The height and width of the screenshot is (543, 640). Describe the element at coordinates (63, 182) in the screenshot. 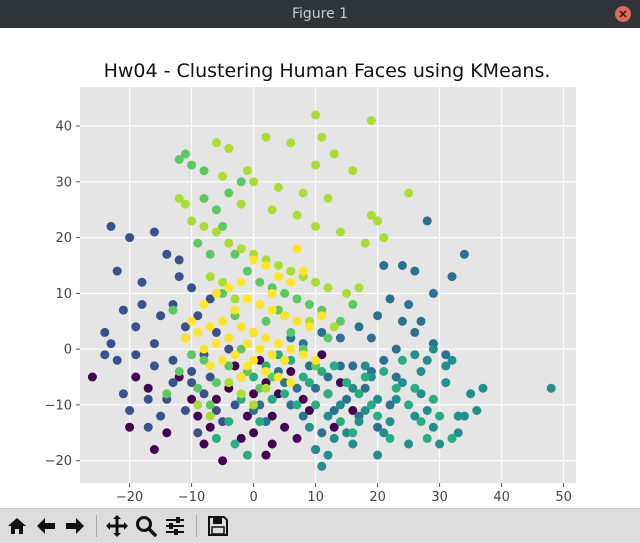

I see `y-tick-label: 30` at that location.